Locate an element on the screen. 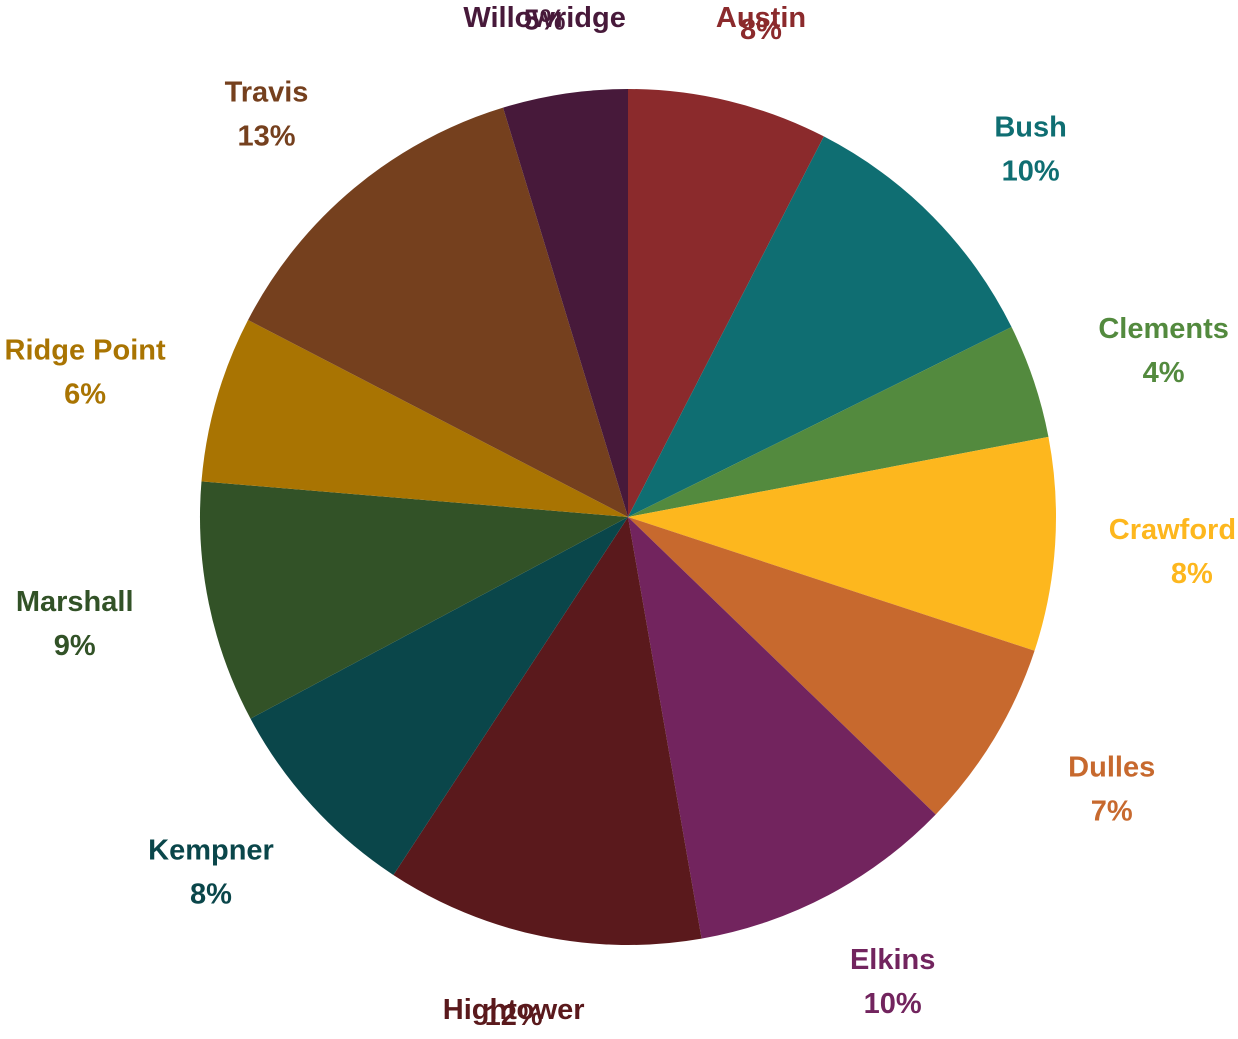  data-label-ridge-point: Ridge Point 6% is located at coordinates (85, 373).